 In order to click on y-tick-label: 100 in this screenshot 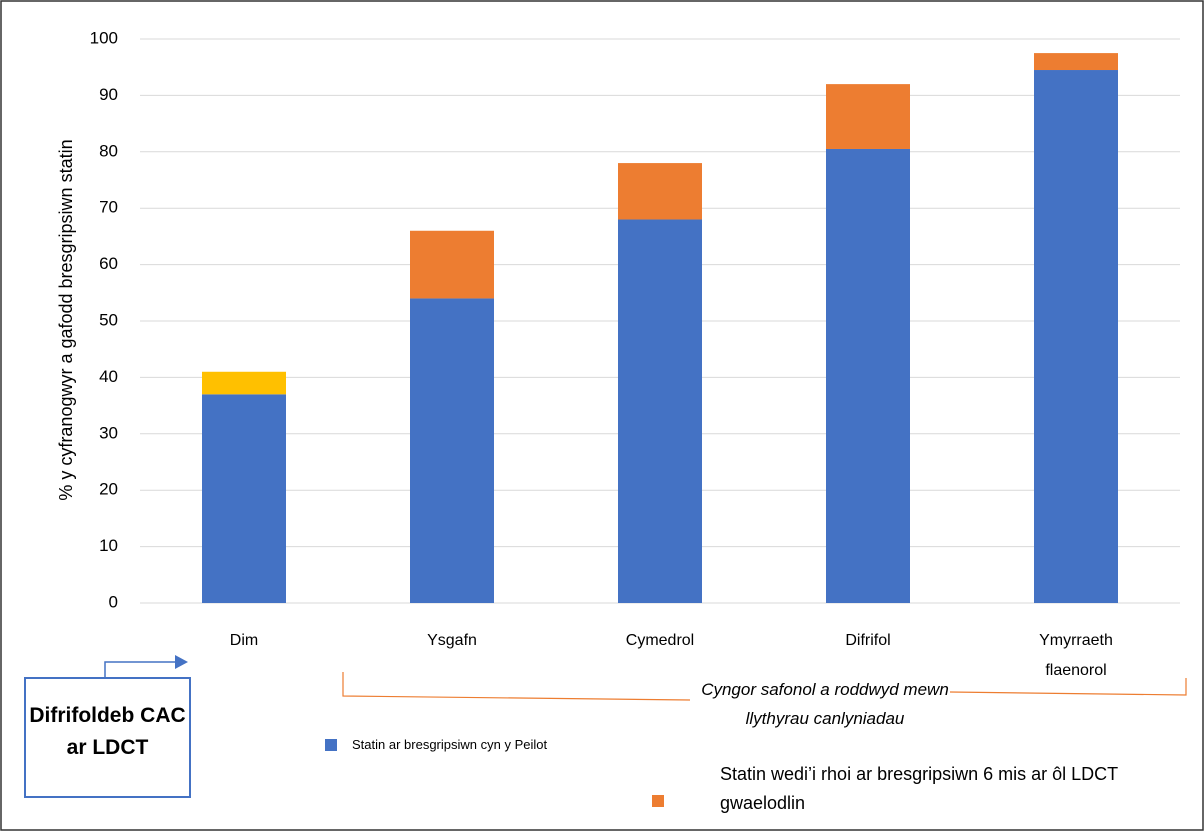, I will do `click(104, 37)`.